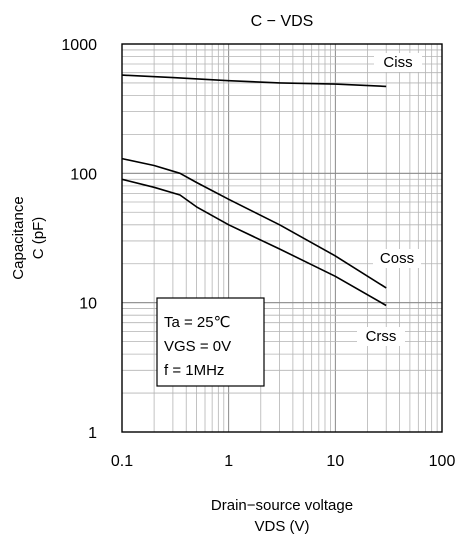 This screenshot has width=461, height=539. I want to click on series-line-crss, so click(254, 242).